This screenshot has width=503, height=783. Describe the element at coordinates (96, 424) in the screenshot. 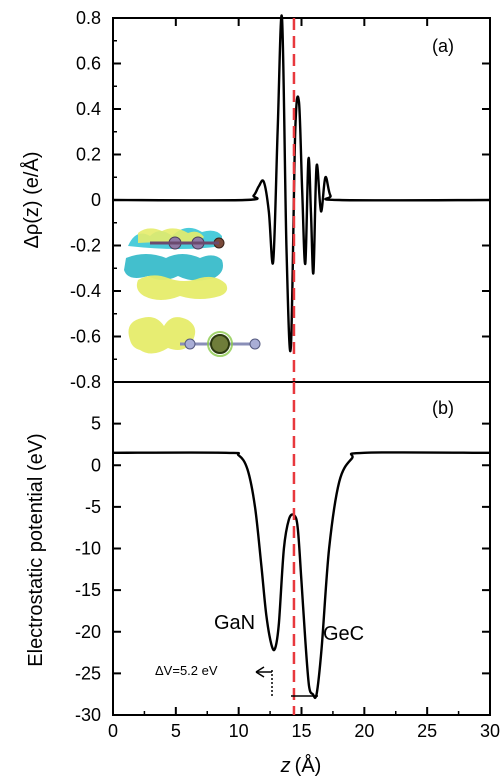

I see `panel-b-y-tick-label: 5` at that location.